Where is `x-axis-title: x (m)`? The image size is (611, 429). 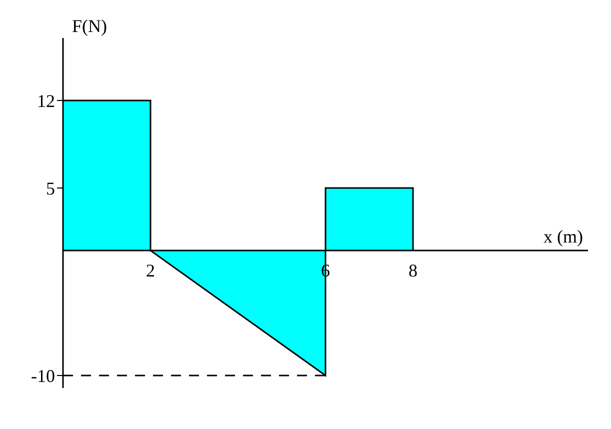
x-axis-title: x (m) is located at coordinates (563, 236).